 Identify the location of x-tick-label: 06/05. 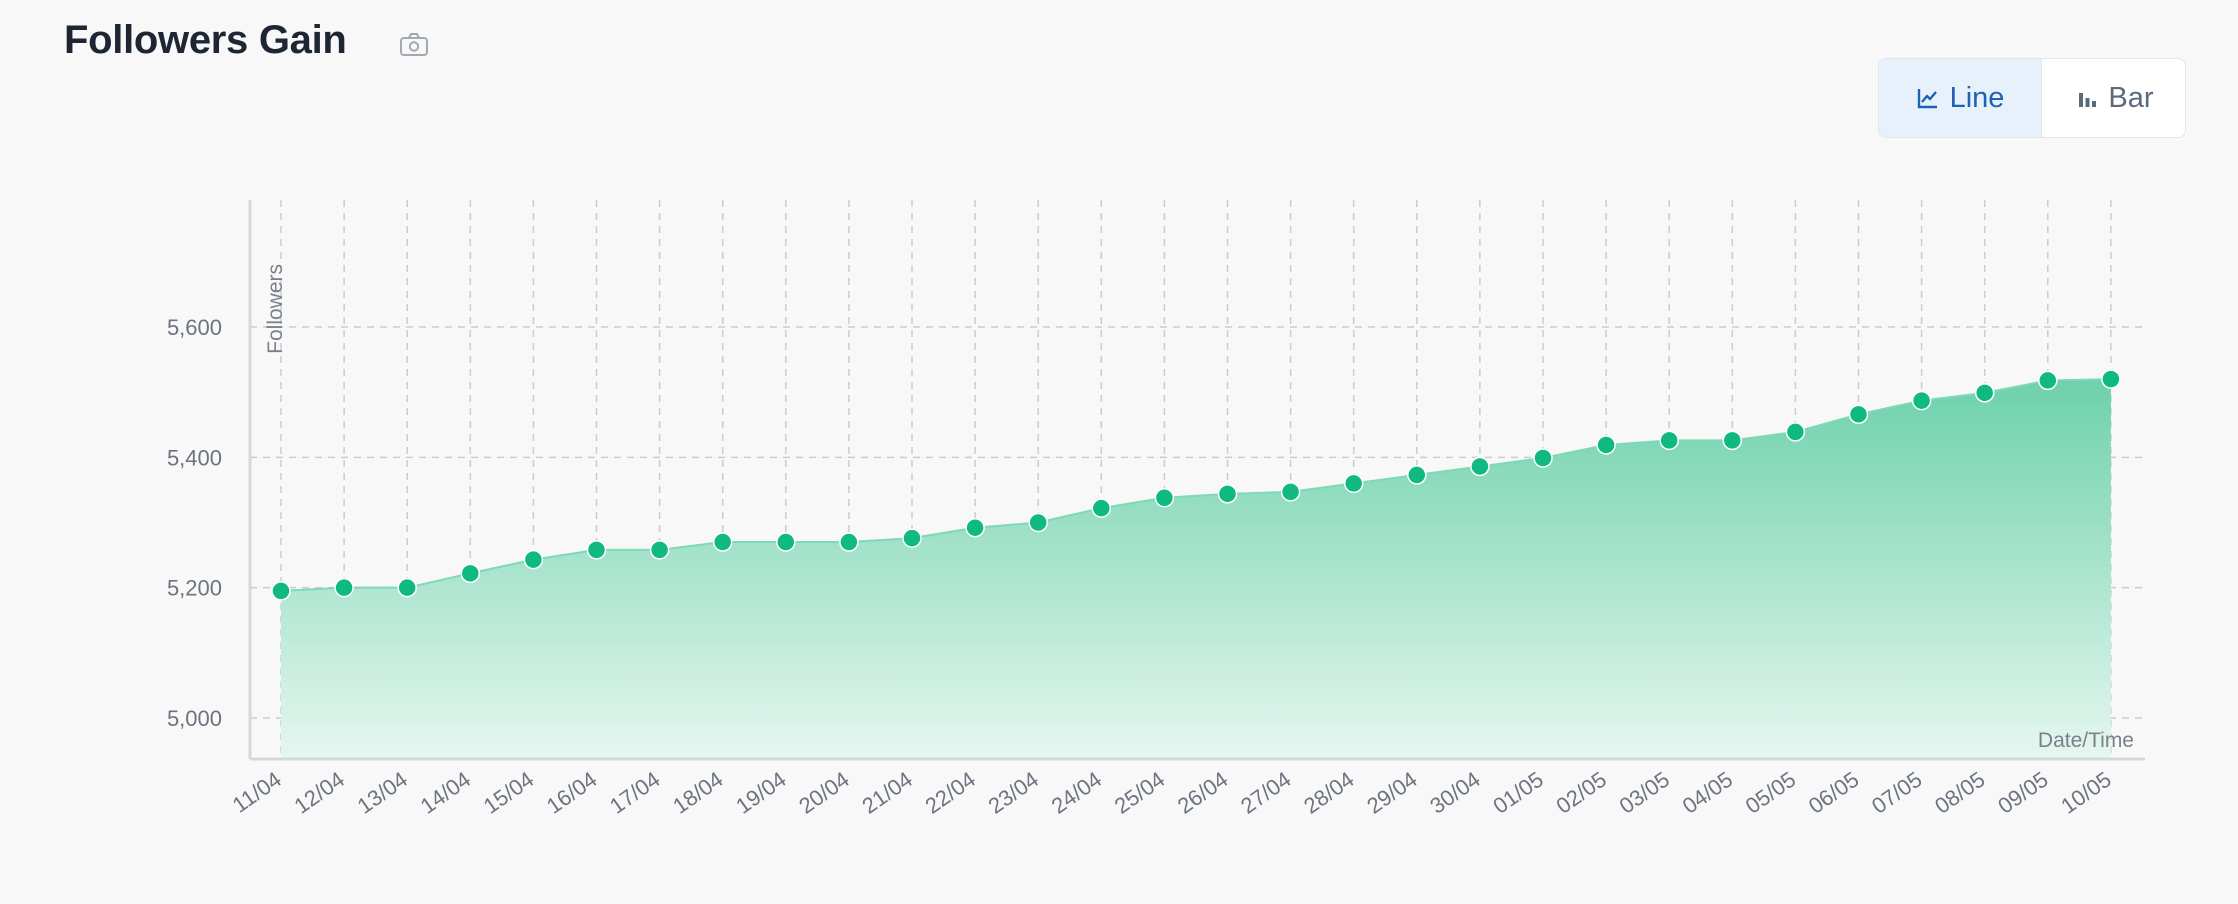
(1833, 793).